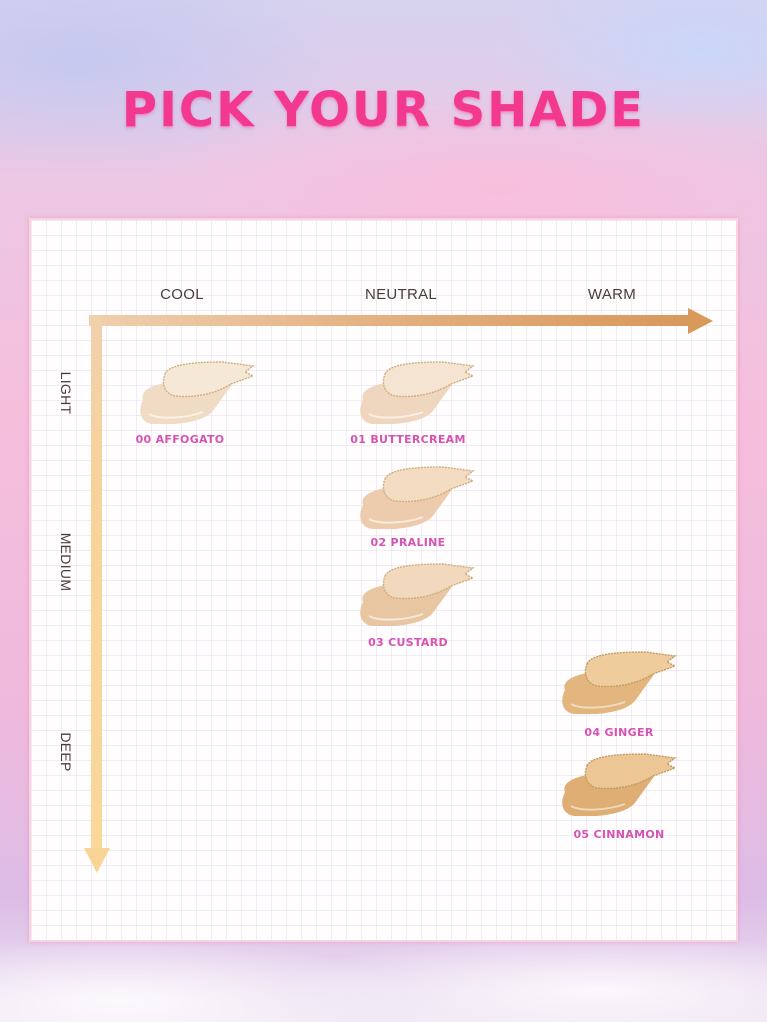 This screenshot has height=1022, width=767. What do you see at coordinates (182, 294) in the screenshot?
I see `undertone-label-cool: COOL` at bounding box center [182, 294].